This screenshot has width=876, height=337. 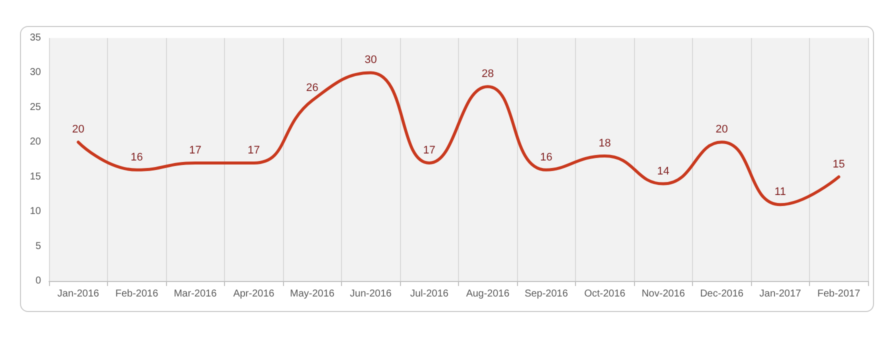 What do you see at coordinates (36, 176) in the screenshot?
I see `y-tick-label: 15` at bounding box center [36, 176].